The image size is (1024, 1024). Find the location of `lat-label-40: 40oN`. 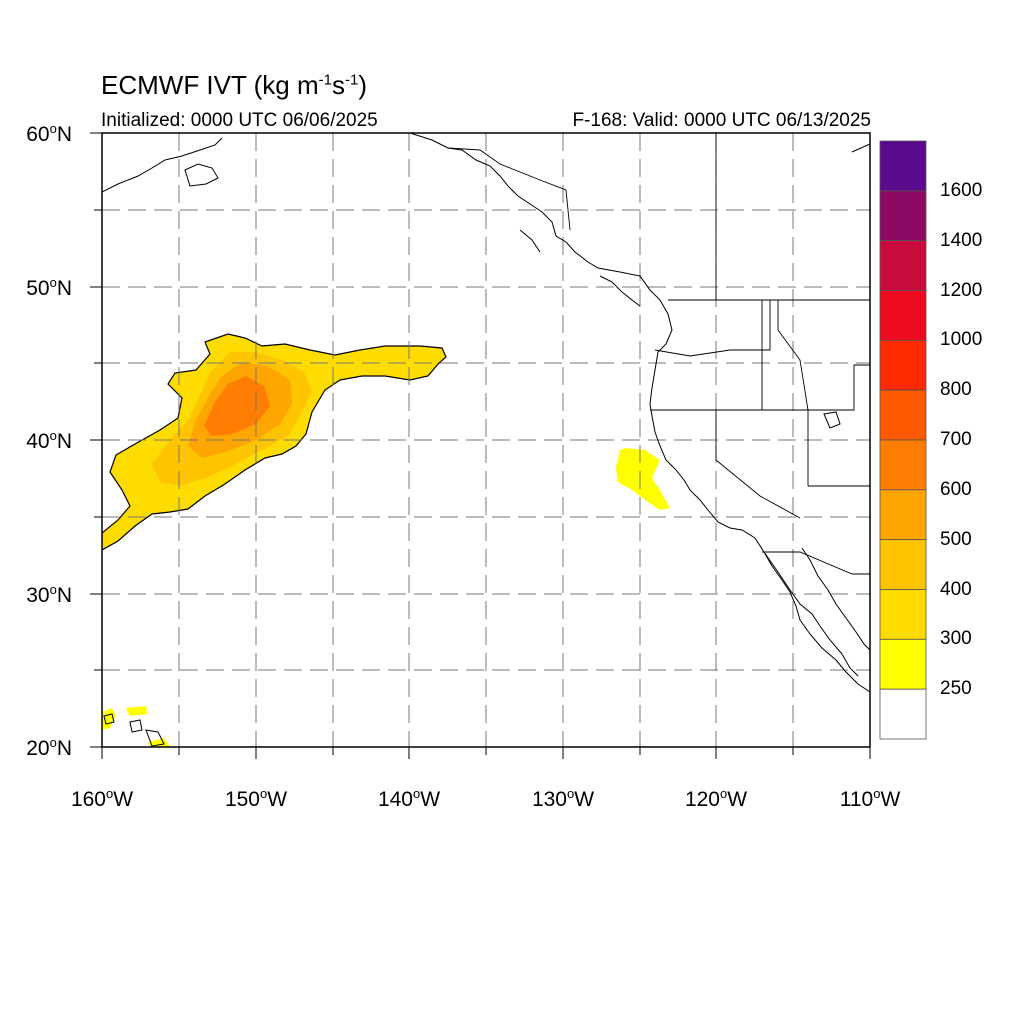

lat-label-40: 40oN is located at coordinates (49, 440).